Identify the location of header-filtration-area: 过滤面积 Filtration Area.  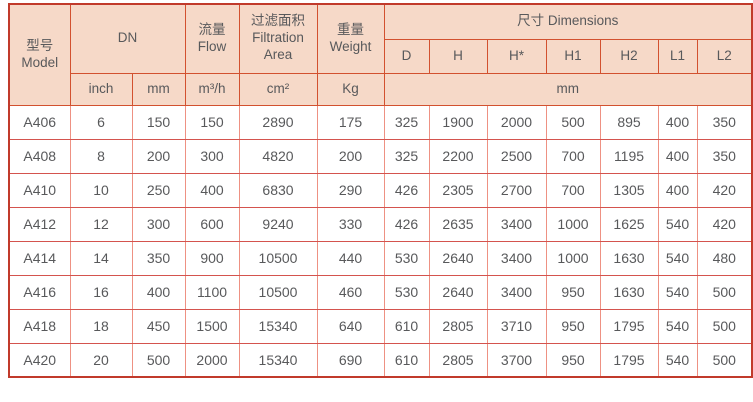
(278, 38).